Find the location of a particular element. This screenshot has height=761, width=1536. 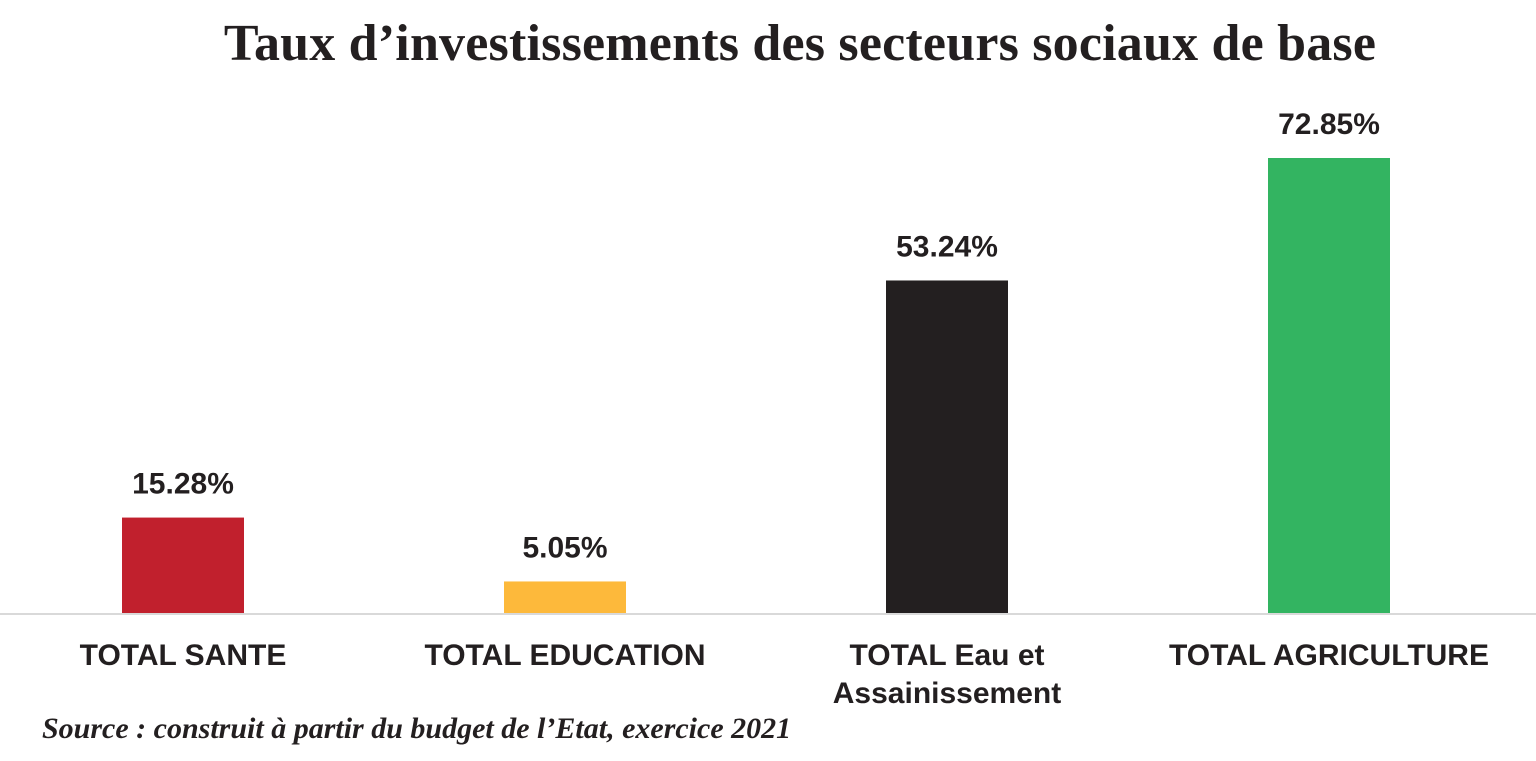

value-label-2: 53.24% is located at coordinates (947, 246).